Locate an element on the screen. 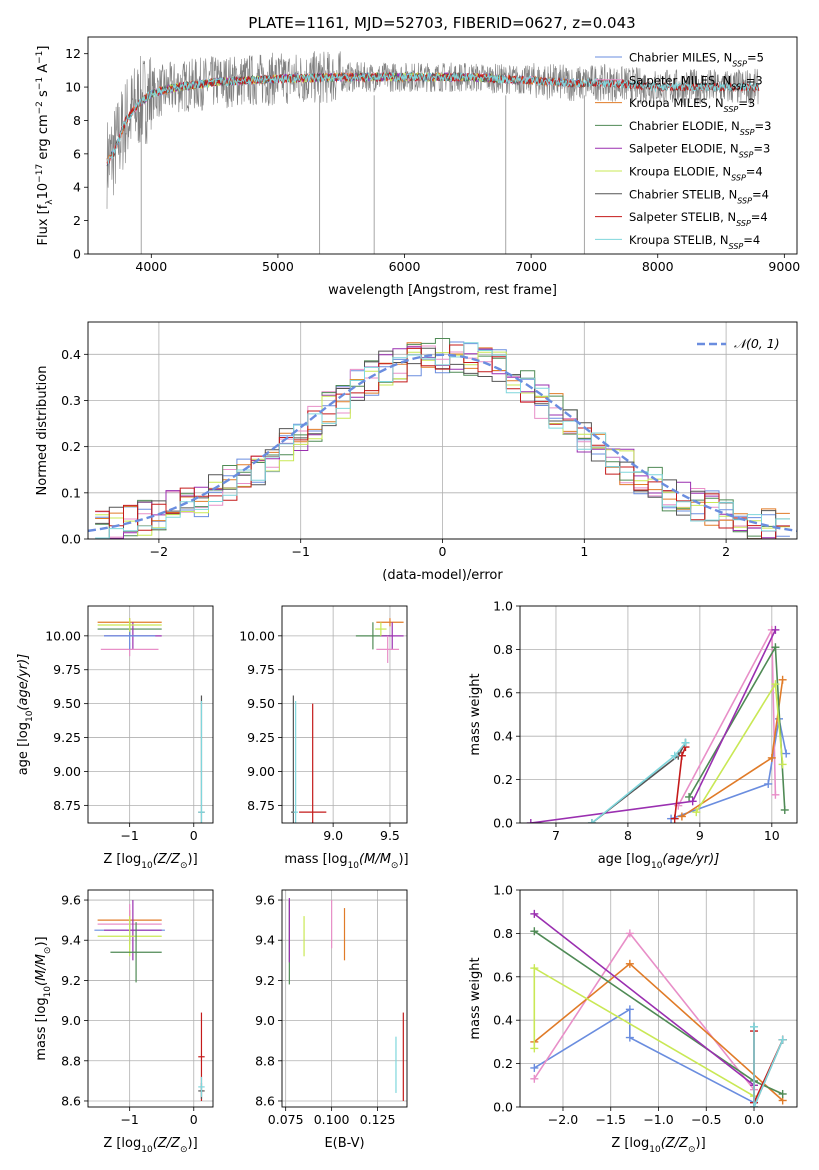 The image size is (819, 1170). mass-vs-Z-y-label: mass [log10(M/M⊙)] is located at coordinates (43, 998).